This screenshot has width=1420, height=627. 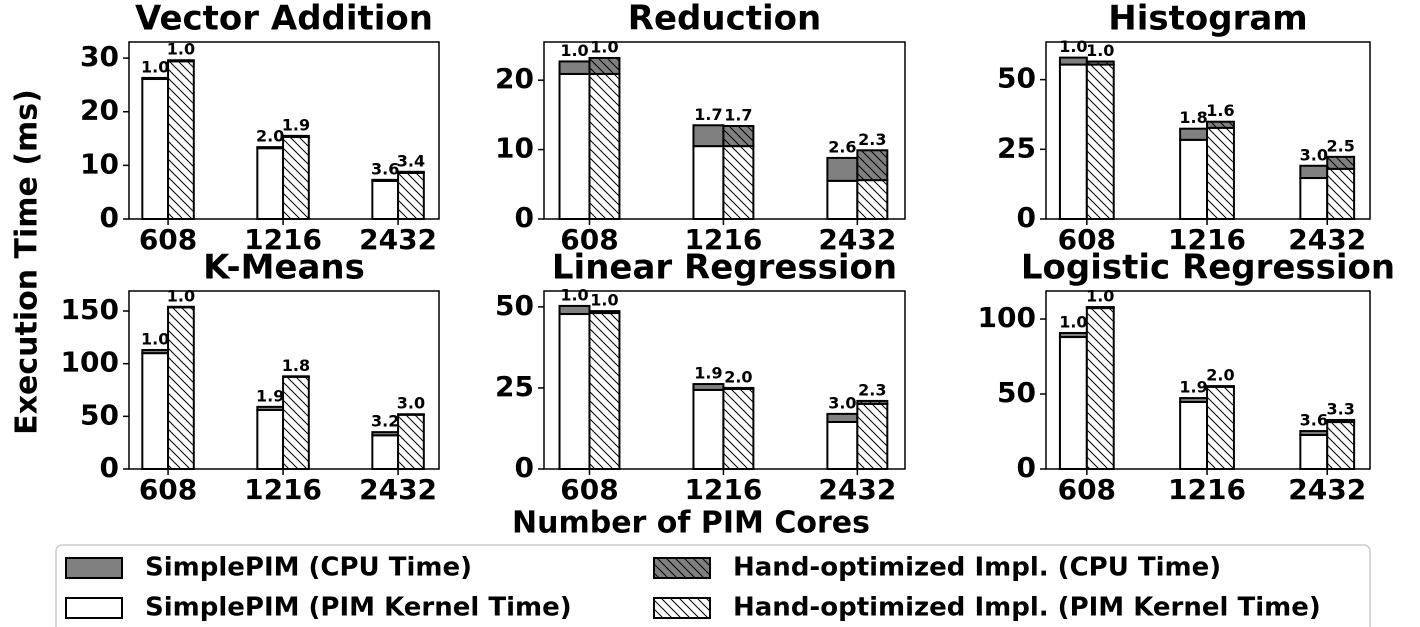 I want to click on chart-title: Vector Addition, so click(x=284, y=19).